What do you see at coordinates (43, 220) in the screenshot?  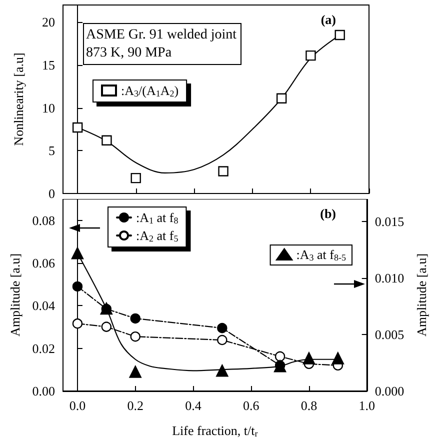 I see `y-tick-label: 0.08` at bounding box center [43, 220].